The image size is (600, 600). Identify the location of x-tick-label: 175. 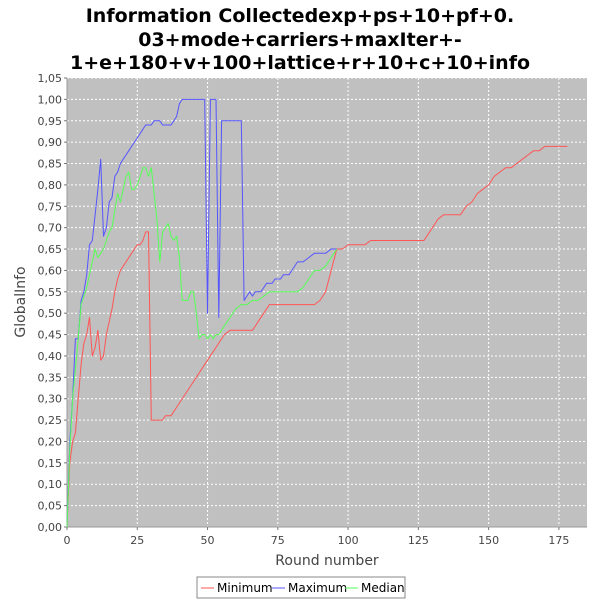
(558, 540).